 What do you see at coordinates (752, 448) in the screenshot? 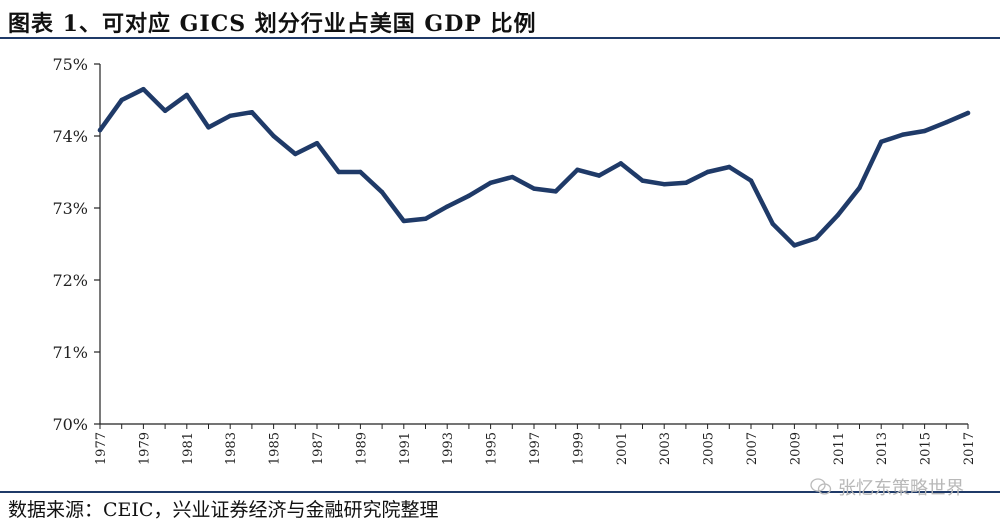
I see `x-tick-label: 2007` at bounding box center [752, 448].